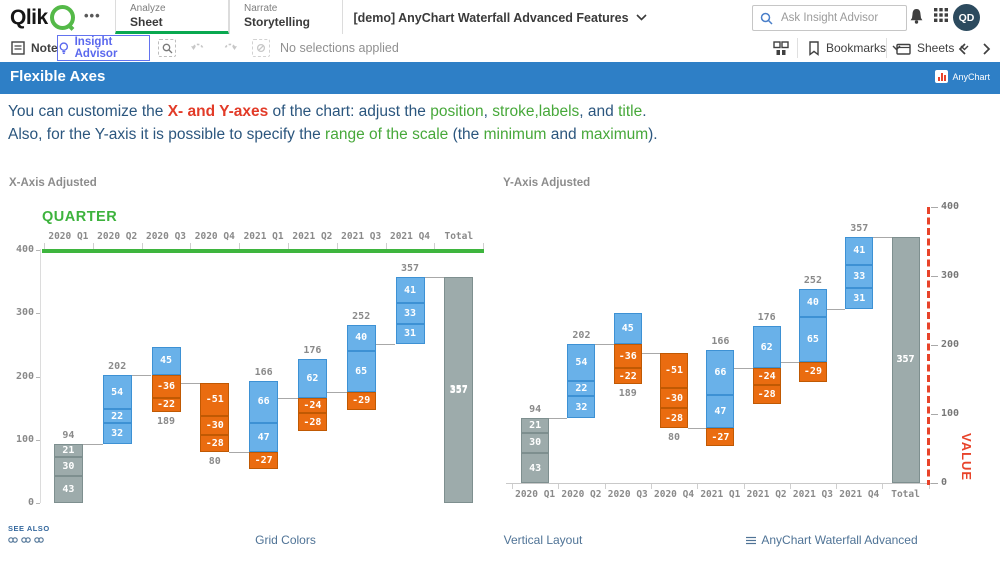  What do you see at coordinates (286, 17) in the screenshot?
I see `tab-narrate-storytelling: Narrate Storytelling` at bounding box center [286, 17].